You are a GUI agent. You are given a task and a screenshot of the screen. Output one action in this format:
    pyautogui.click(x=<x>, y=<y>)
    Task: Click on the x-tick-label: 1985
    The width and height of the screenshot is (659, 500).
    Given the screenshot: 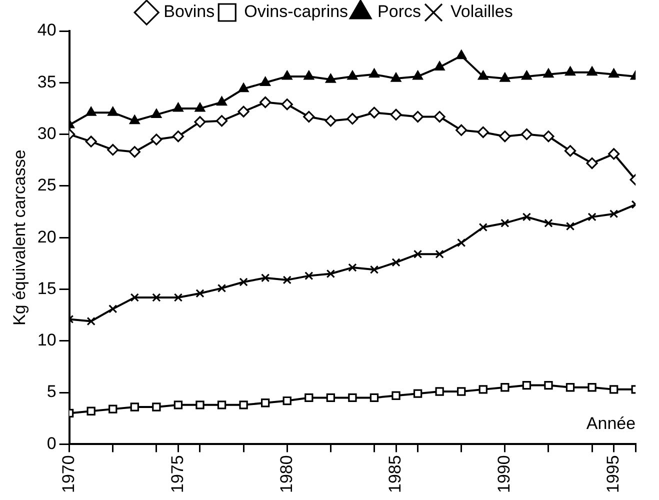 What is the action you would take?
    pyautogui.click(x=395, y=474)
    